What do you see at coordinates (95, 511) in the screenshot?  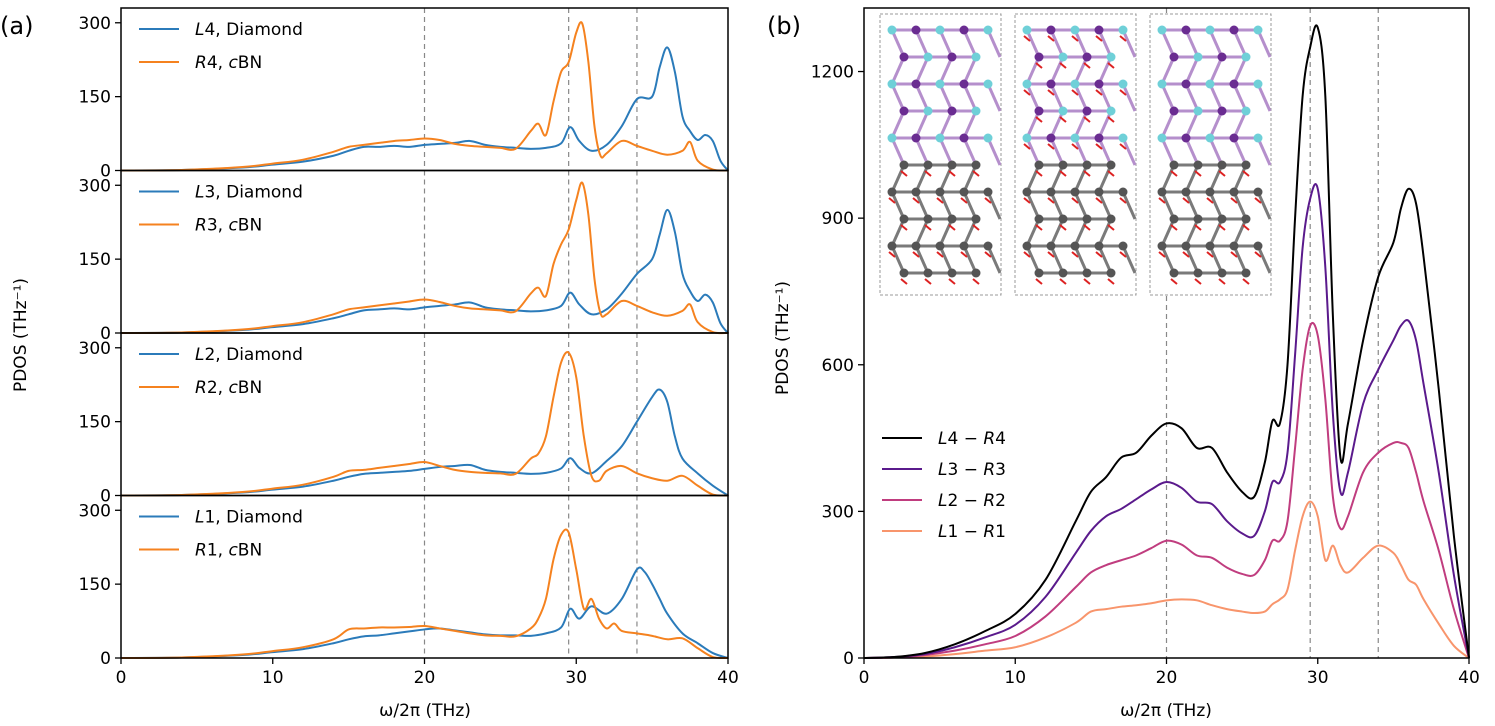 I see `y-tick-label: 300` at bounding box center [95, 511].